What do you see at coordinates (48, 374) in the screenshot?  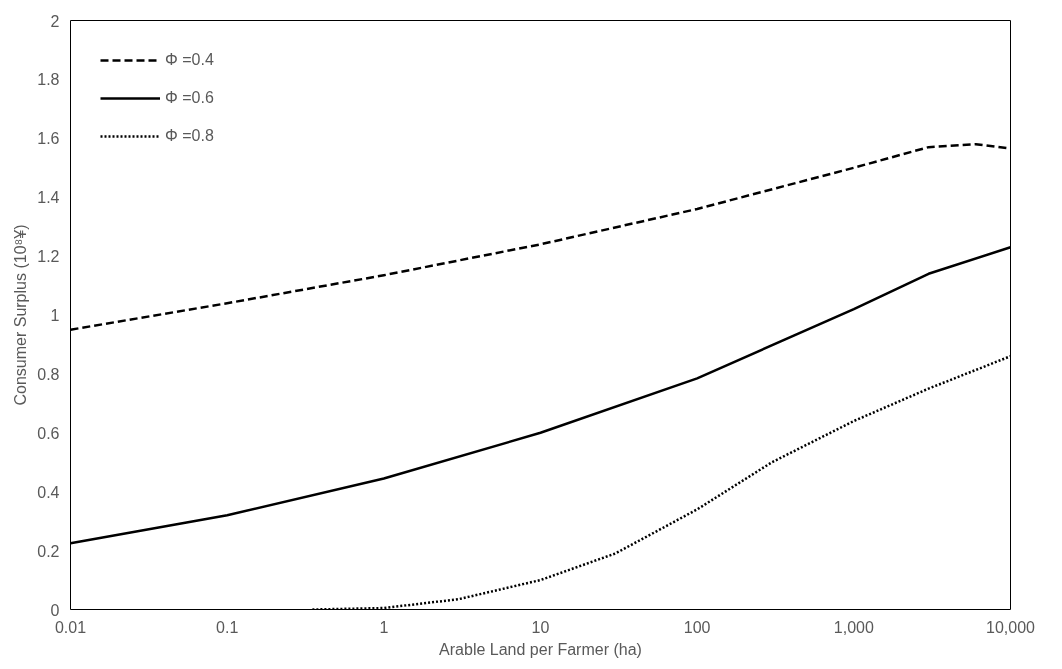 I see `y-tick-label: 0.8` at bounding box center [48, 374].